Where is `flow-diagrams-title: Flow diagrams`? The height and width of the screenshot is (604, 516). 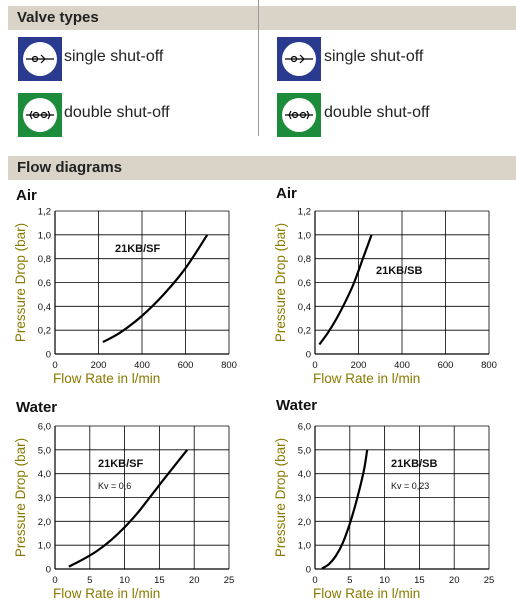
flow-diagrams-title: Flow diagrams is located at coordinates (70, 167).